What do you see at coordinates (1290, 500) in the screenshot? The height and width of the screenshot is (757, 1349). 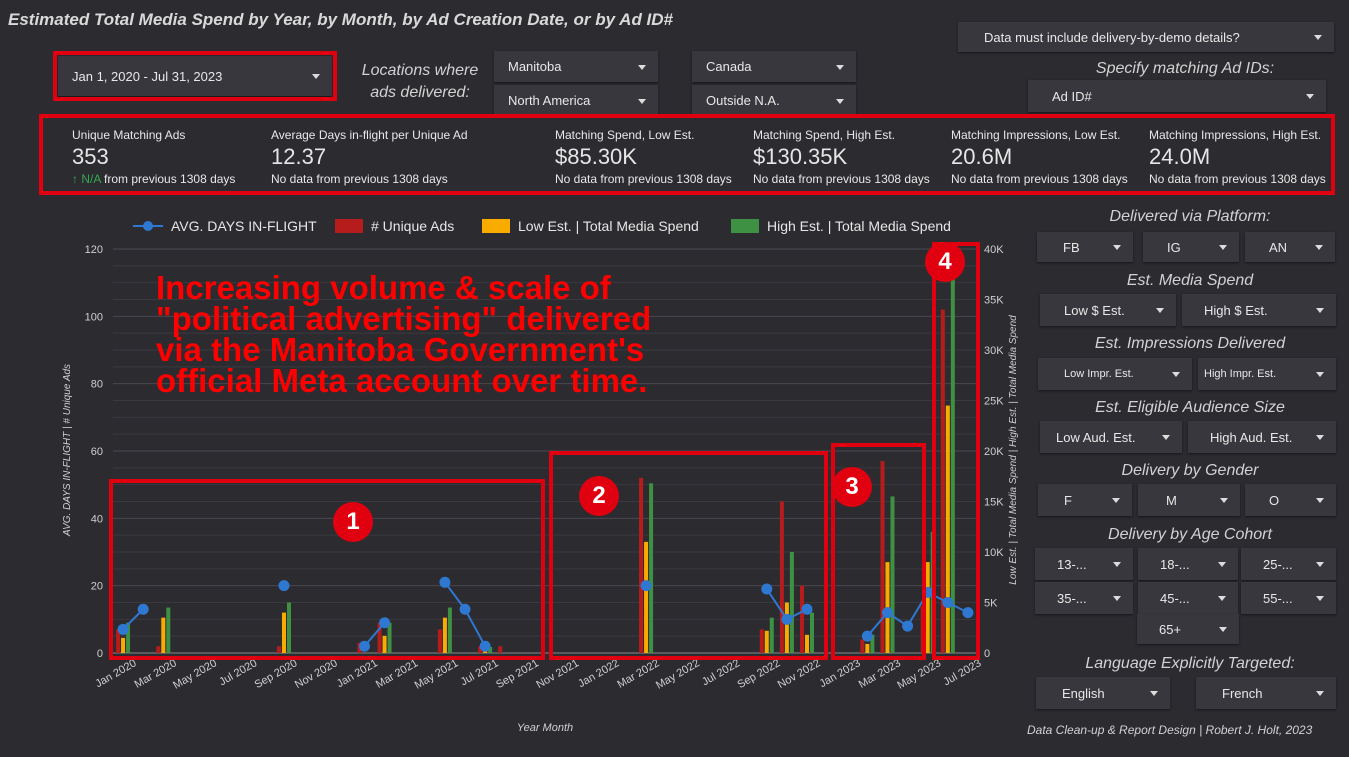 I see `gender-filter-o: O` at bounding box center [1290, 500].